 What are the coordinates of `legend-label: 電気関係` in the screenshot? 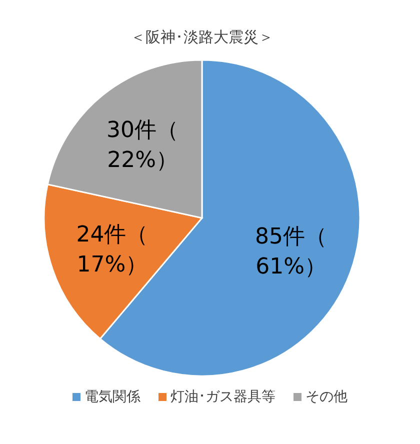 It's located at (112, 397).